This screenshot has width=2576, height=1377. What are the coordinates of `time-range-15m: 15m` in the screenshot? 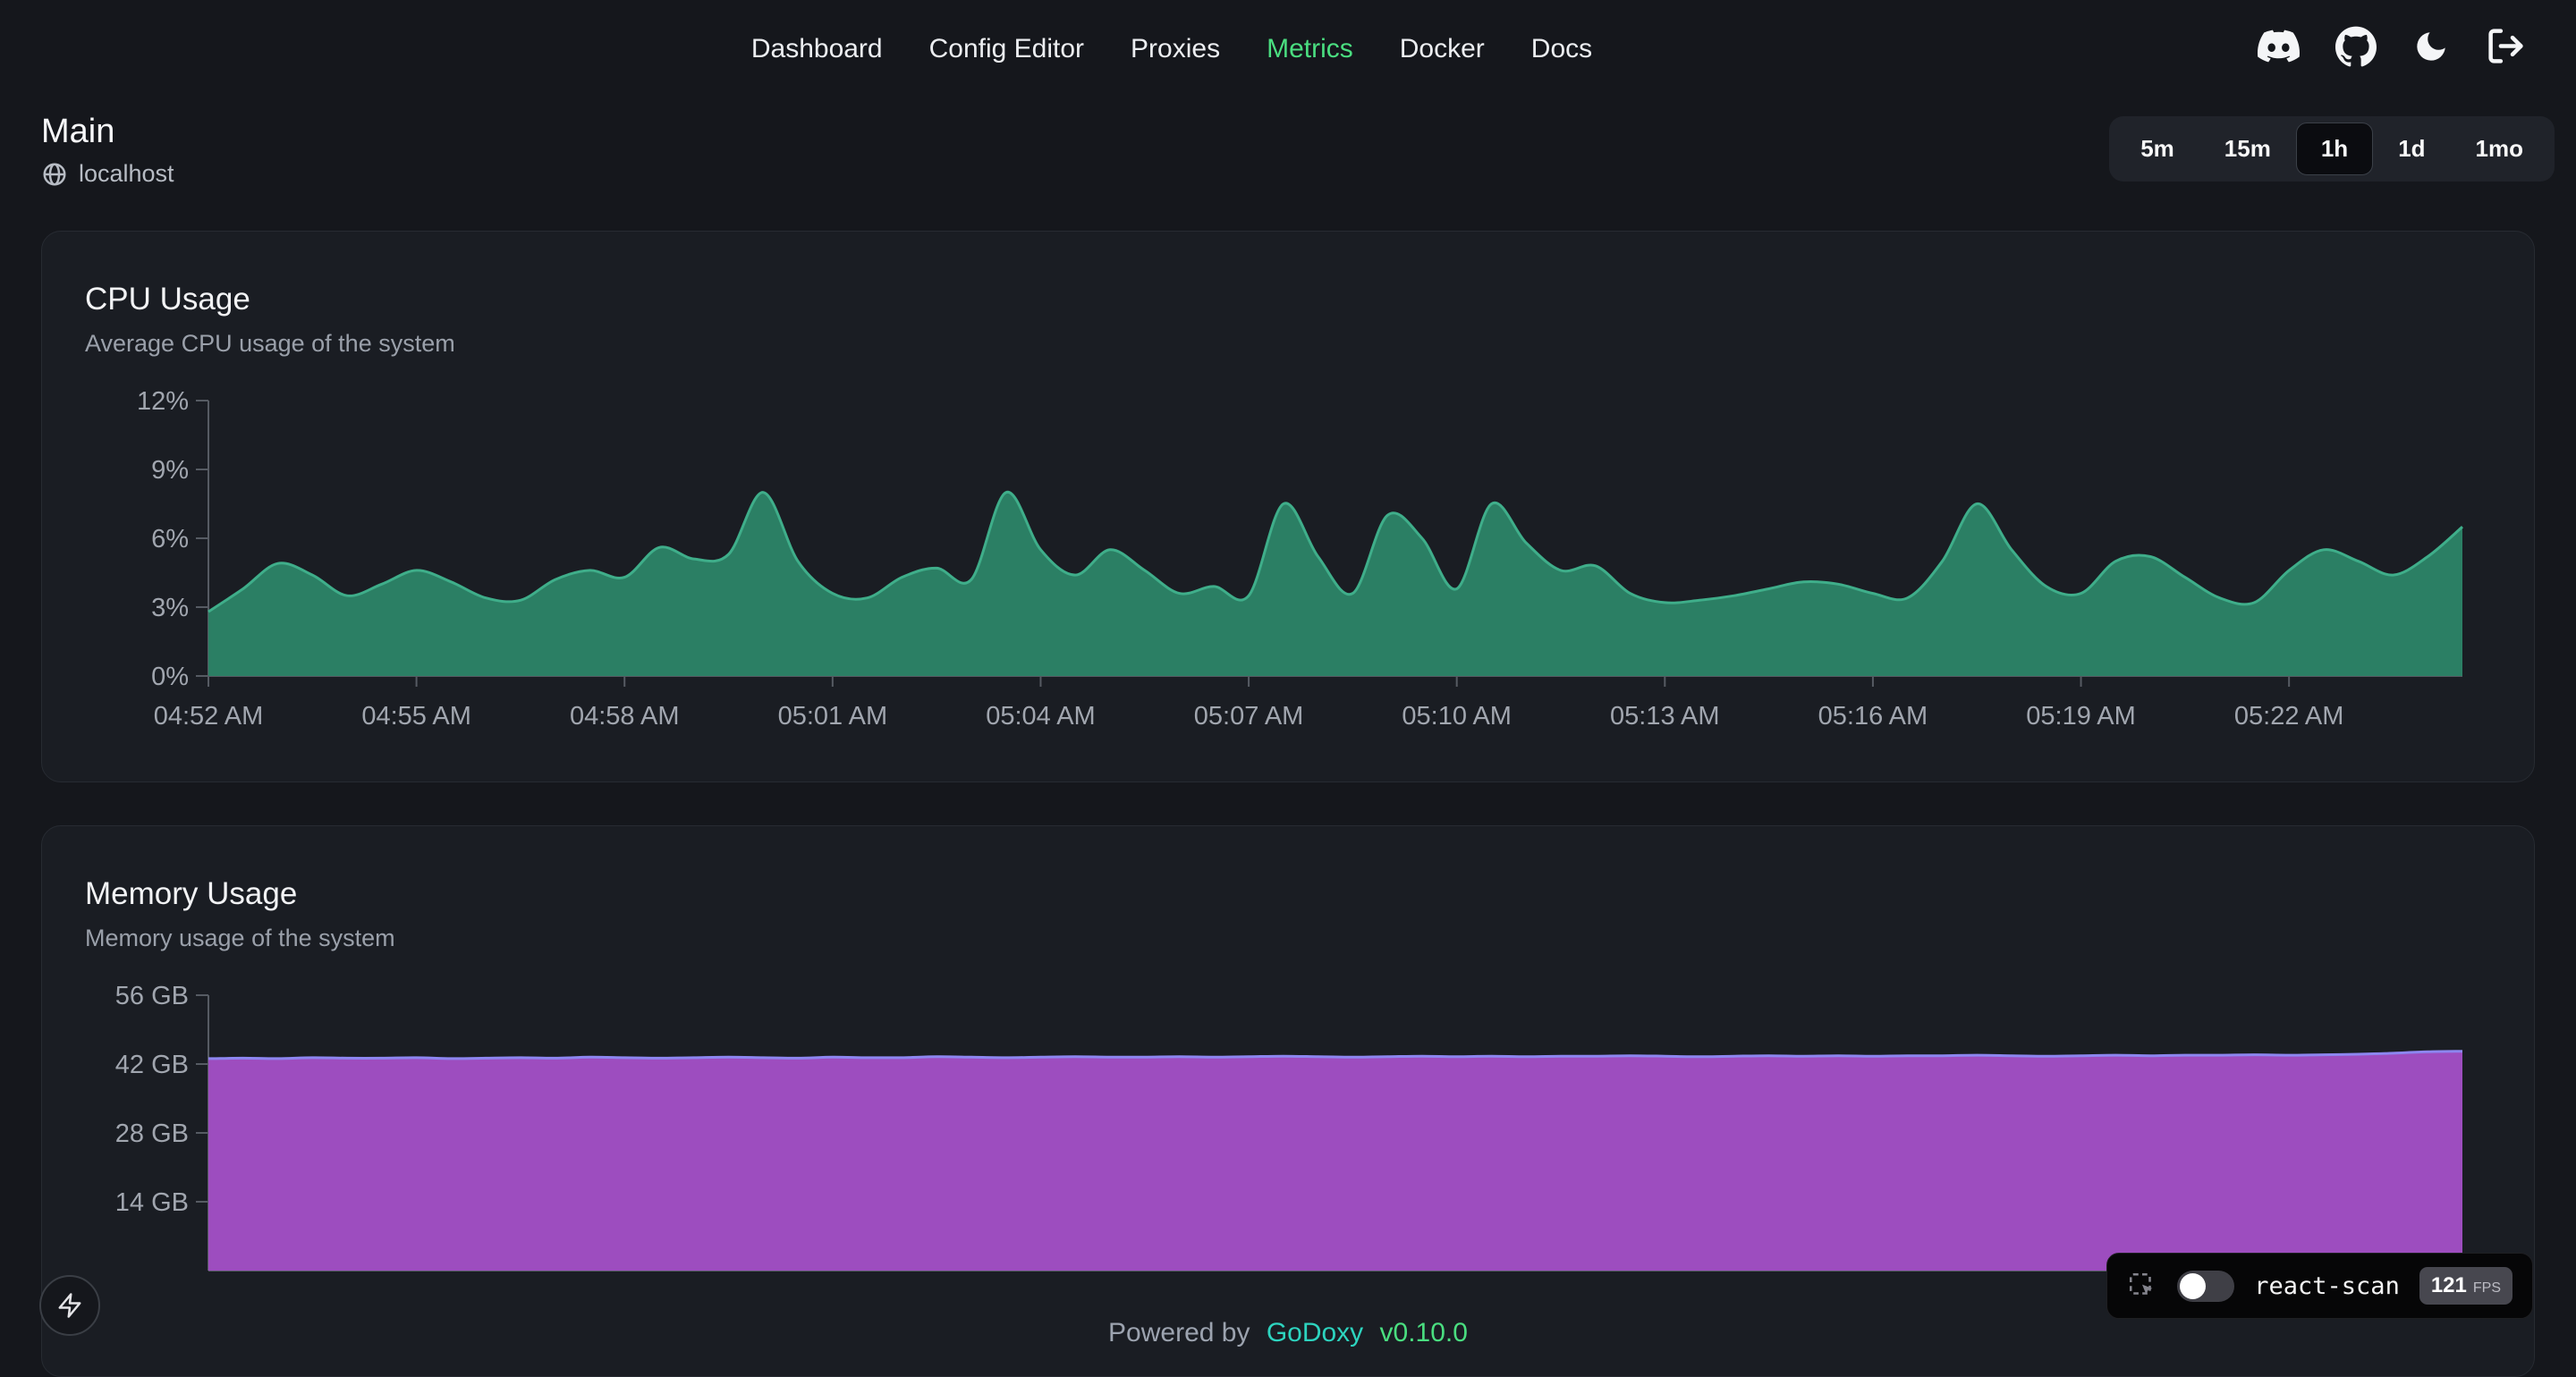 It's located at (2247, 148).